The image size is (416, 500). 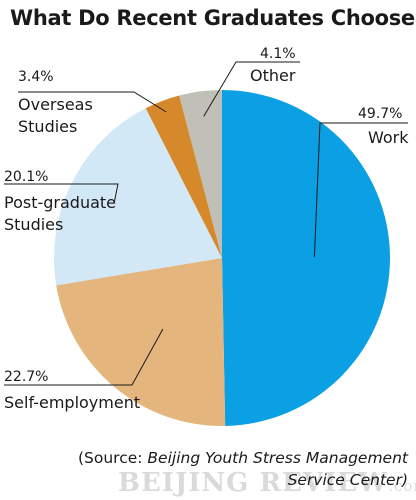 What do you see at coordinates (55, 115) in the screenshot?
I see `slice-label-overseas: Overseas Studies` at bounding box center [55, 115].